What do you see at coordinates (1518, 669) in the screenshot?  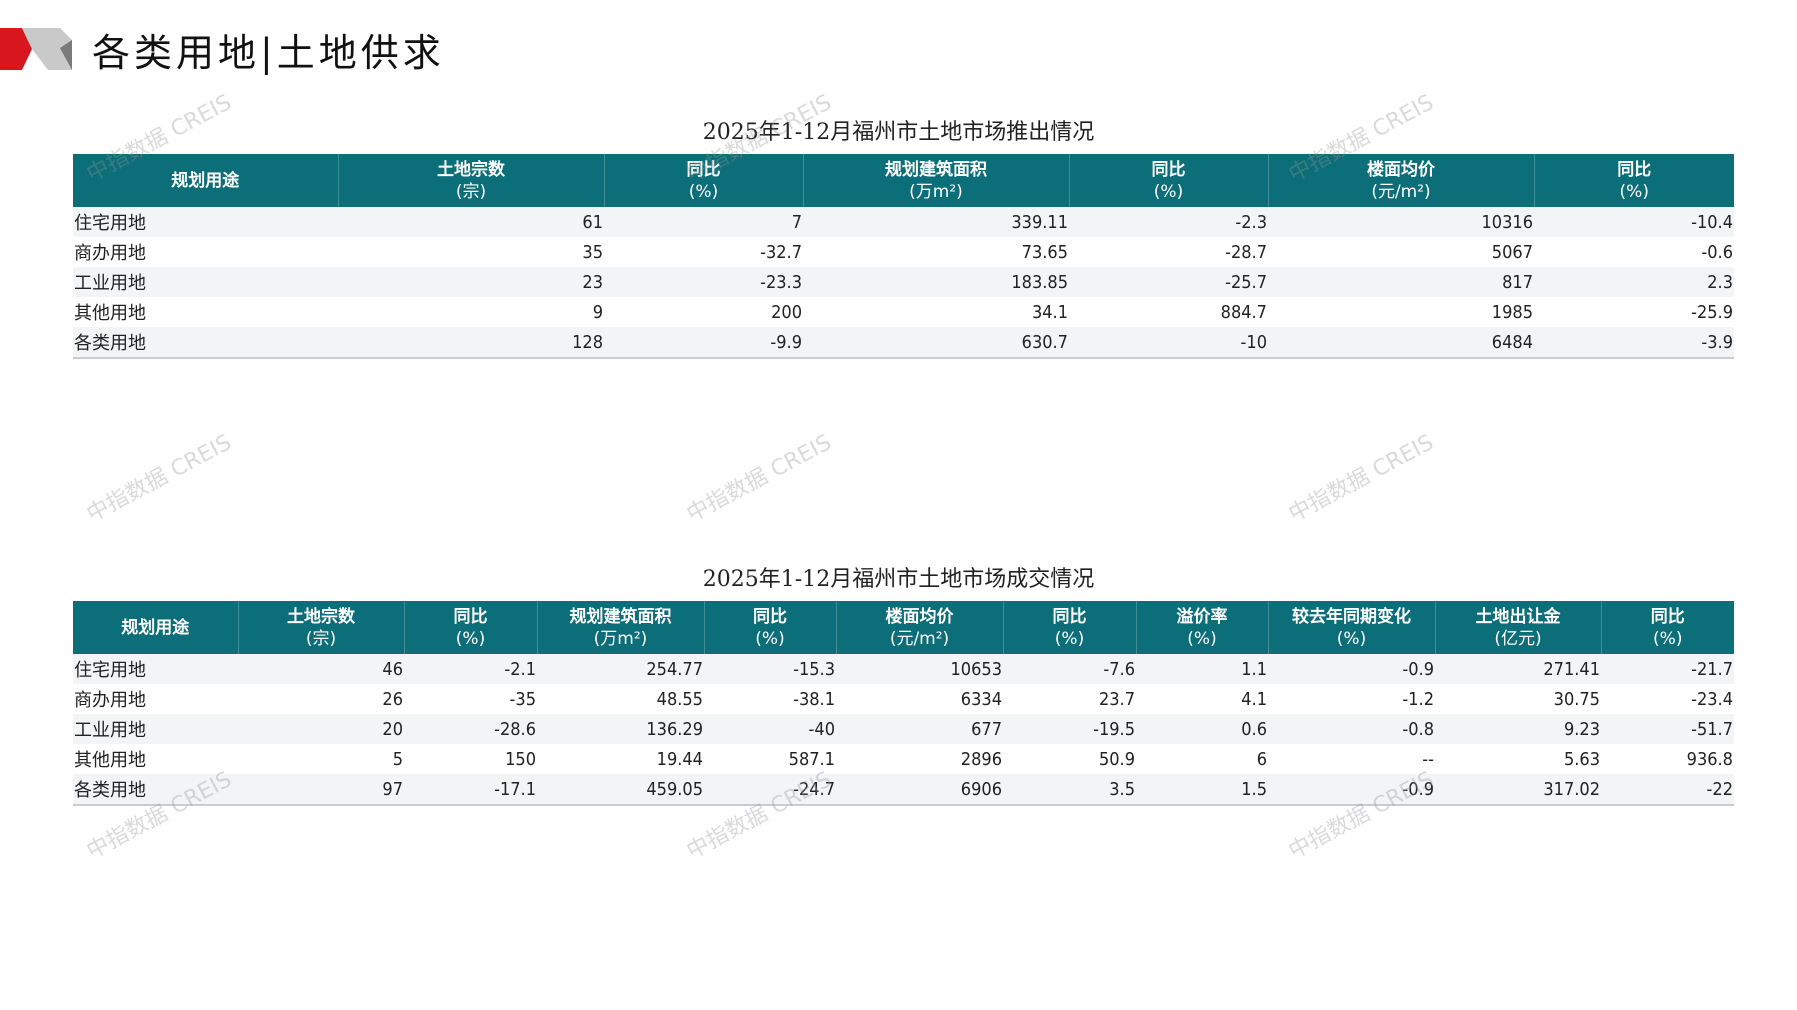 I see `table-cell: 271.41` at bounding box center [1518, 669].